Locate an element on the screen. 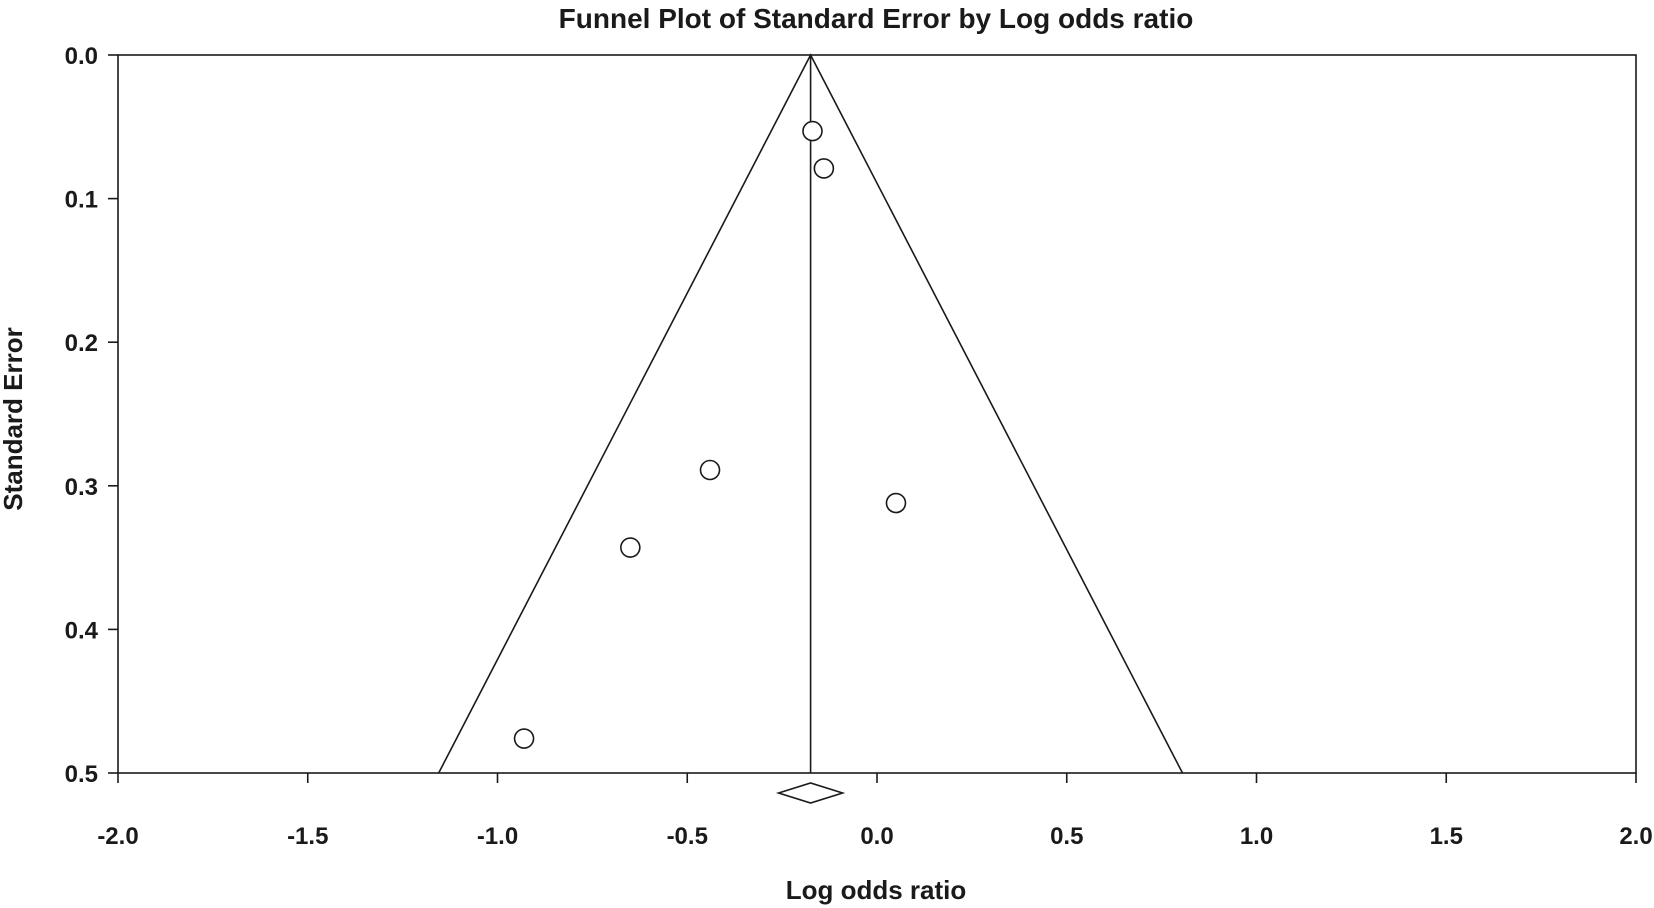 The image size is (1654, 908). x-tick-label: -1.0 is located at coordinates (497, 836).